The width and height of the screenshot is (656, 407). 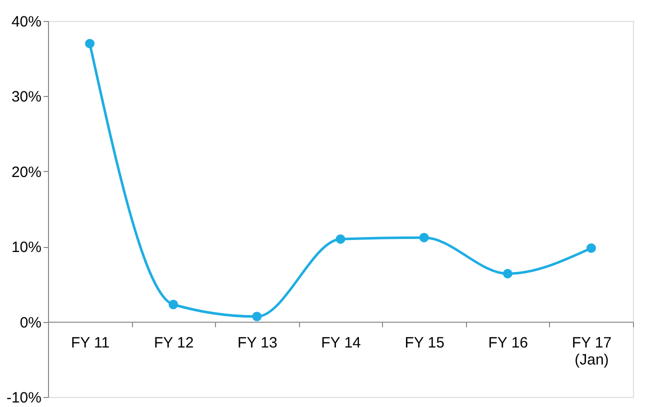 I want to click on x-tick-label: FY 17 (Jan), so click(x=592, y=351).